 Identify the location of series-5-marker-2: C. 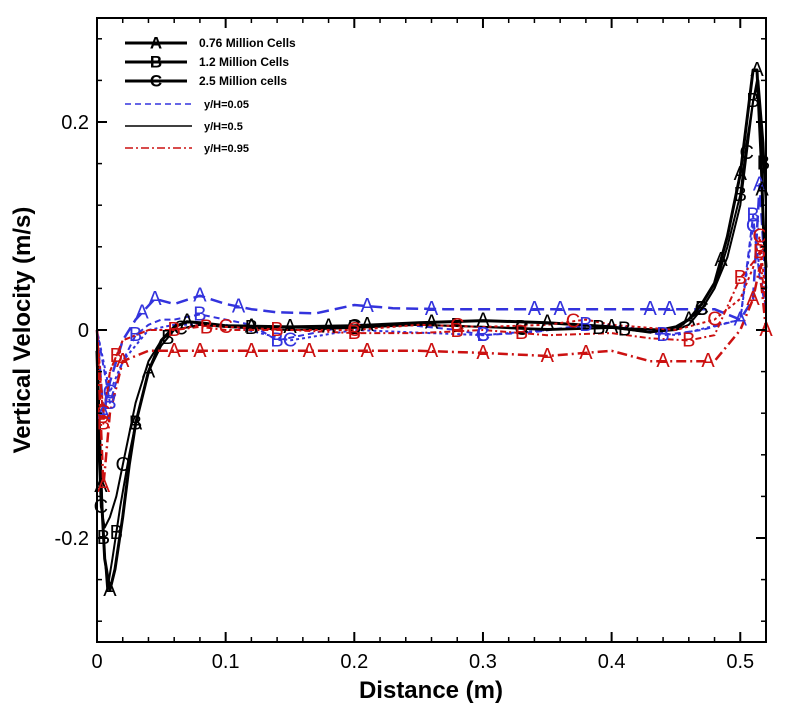
(180, 329).